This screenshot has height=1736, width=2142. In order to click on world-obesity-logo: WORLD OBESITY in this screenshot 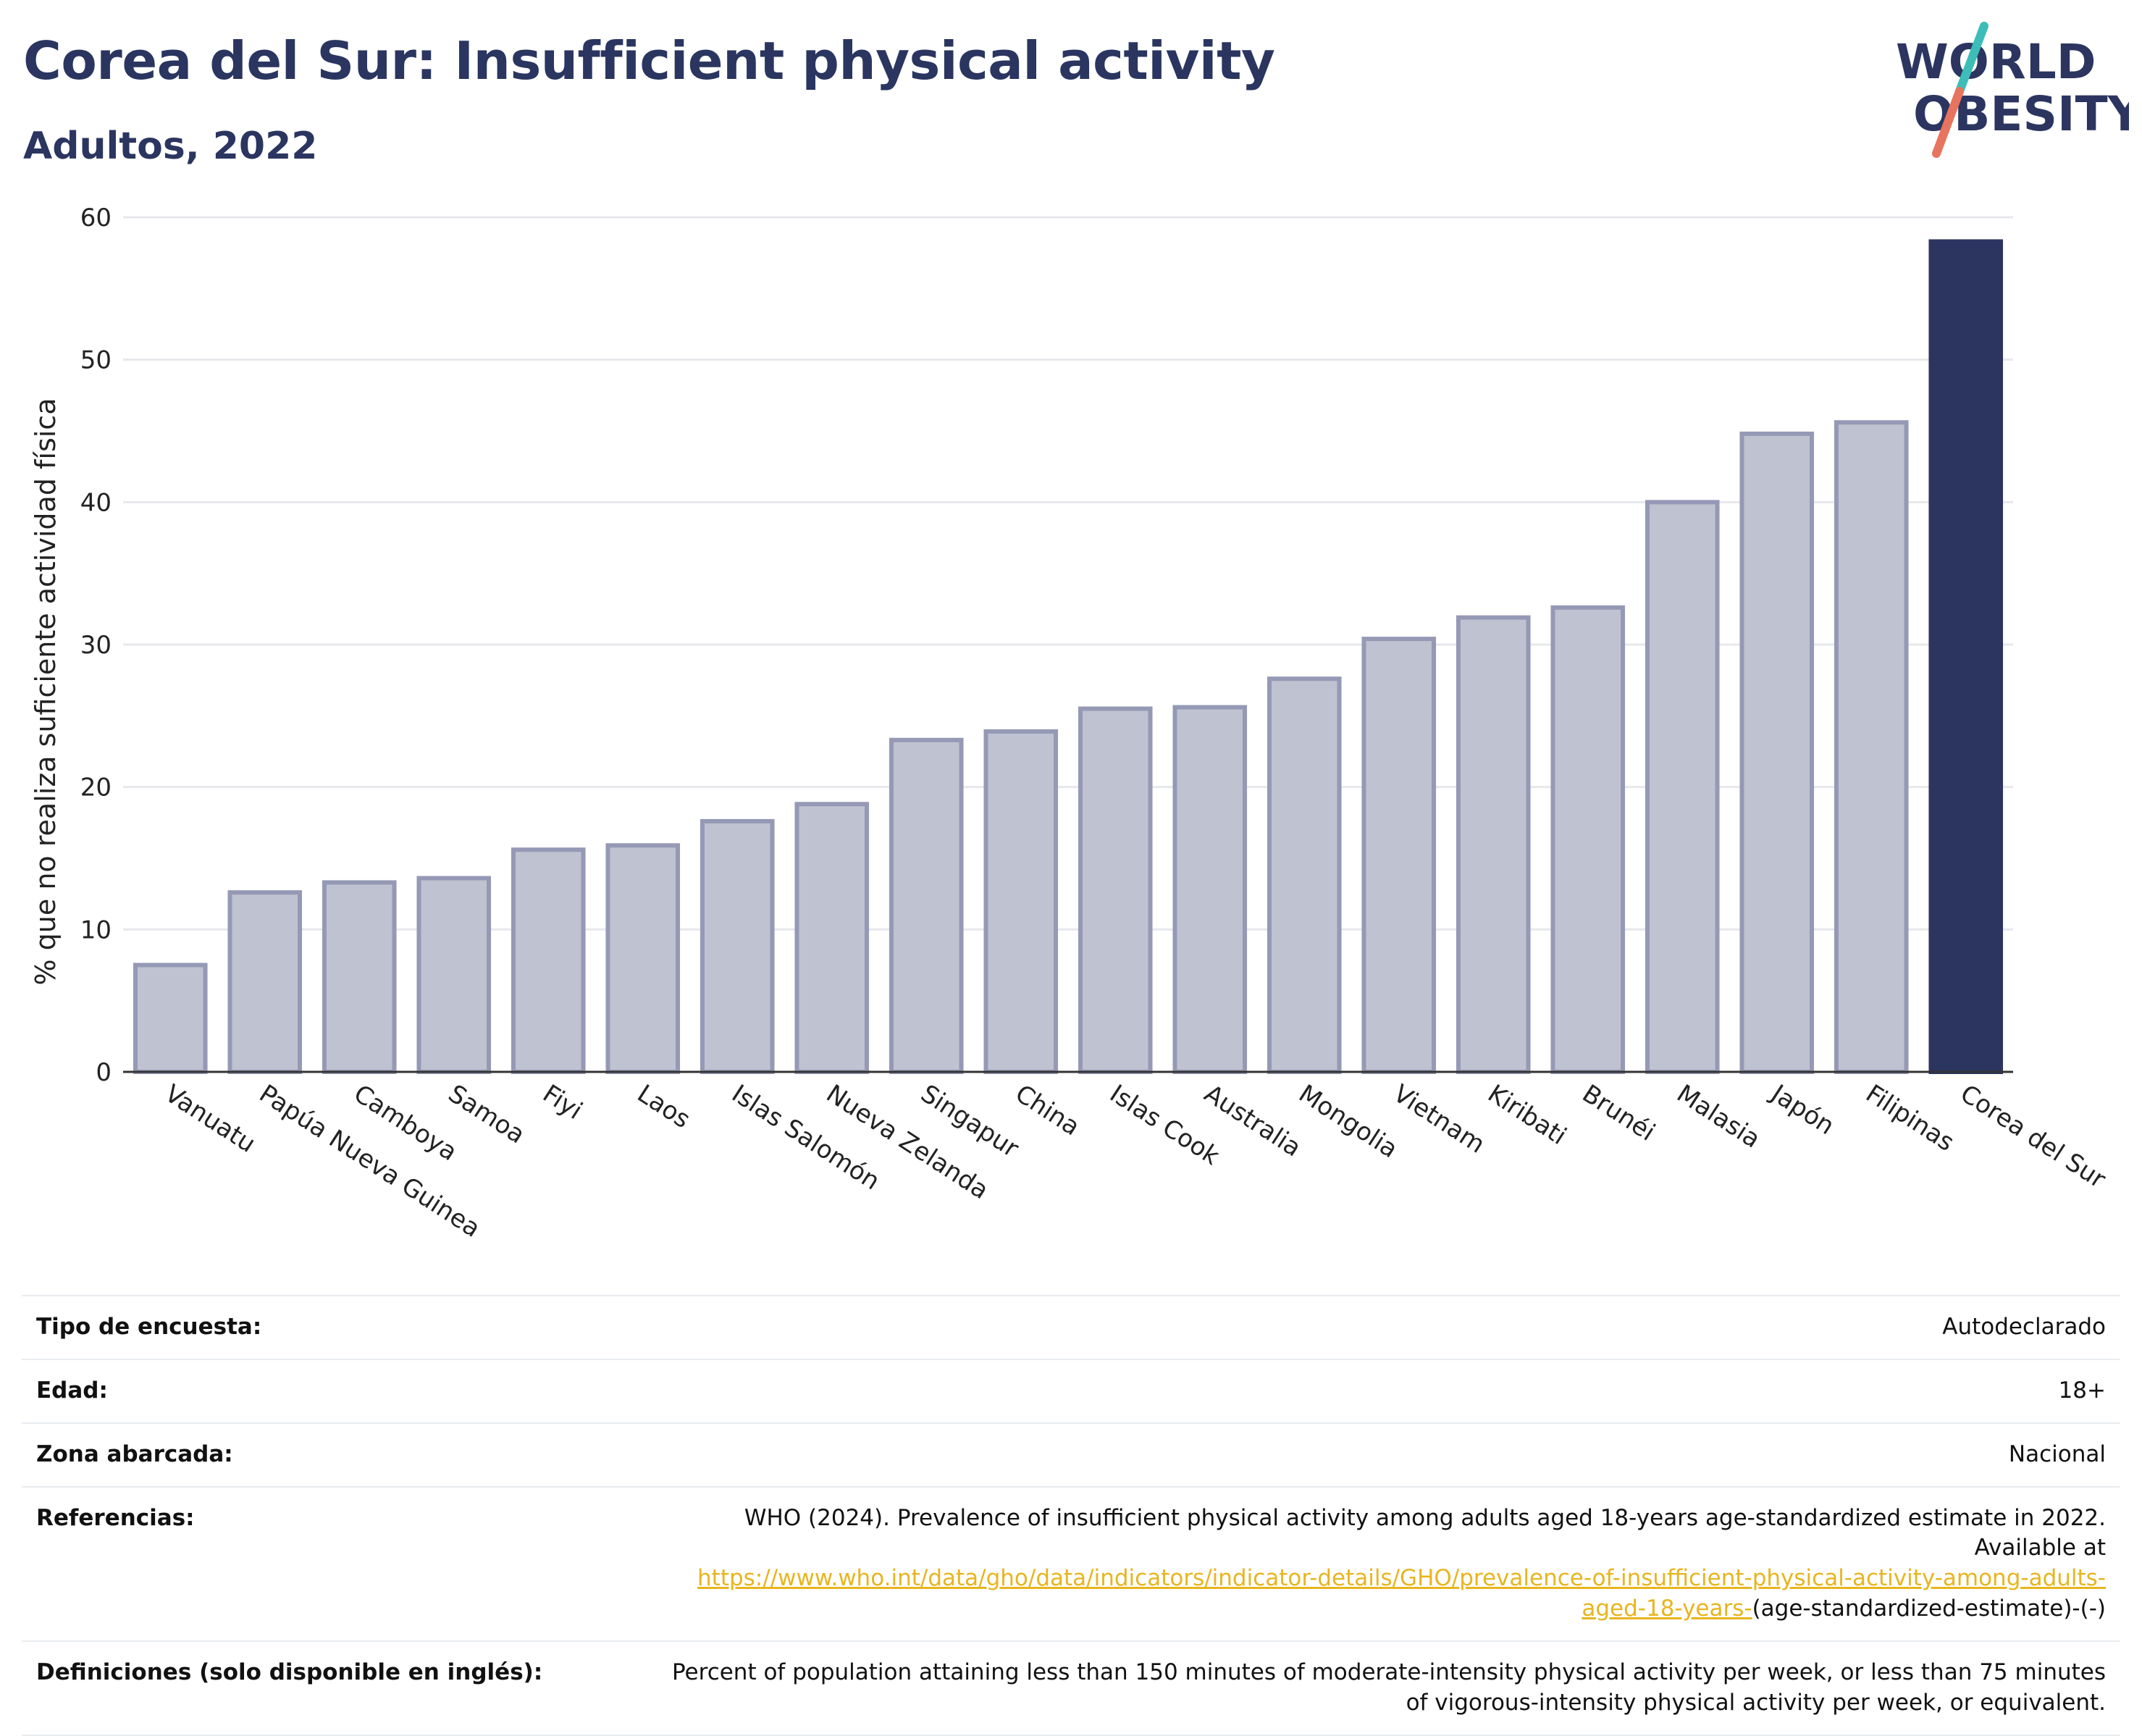, I will do `click(2012, 90)`.